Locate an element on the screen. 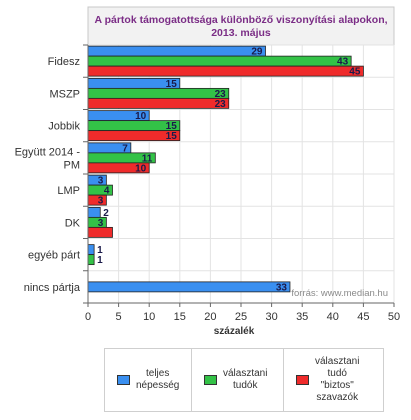 This screenshot has height=420, width=411. legend-swatch-red is located at coordinates (302, 380).